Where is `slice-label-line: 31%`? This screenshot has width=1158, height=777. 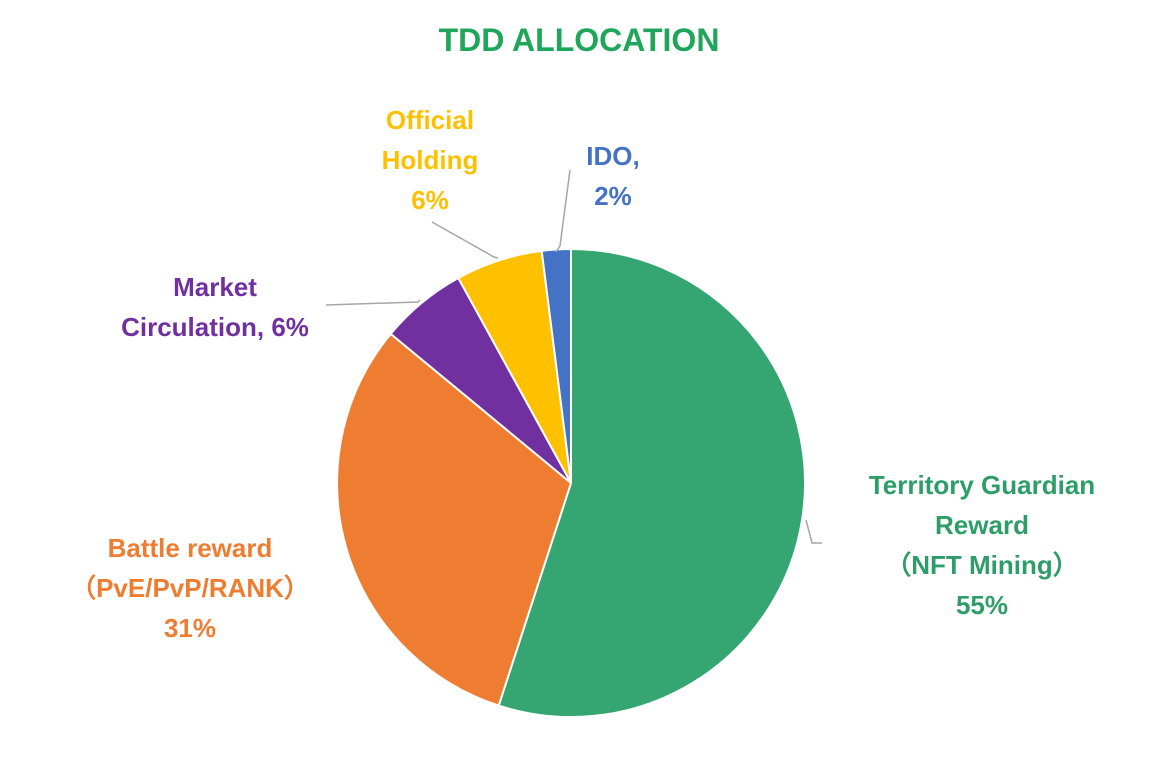
slice-label-line: 31% is located at coordinates (190, 628).